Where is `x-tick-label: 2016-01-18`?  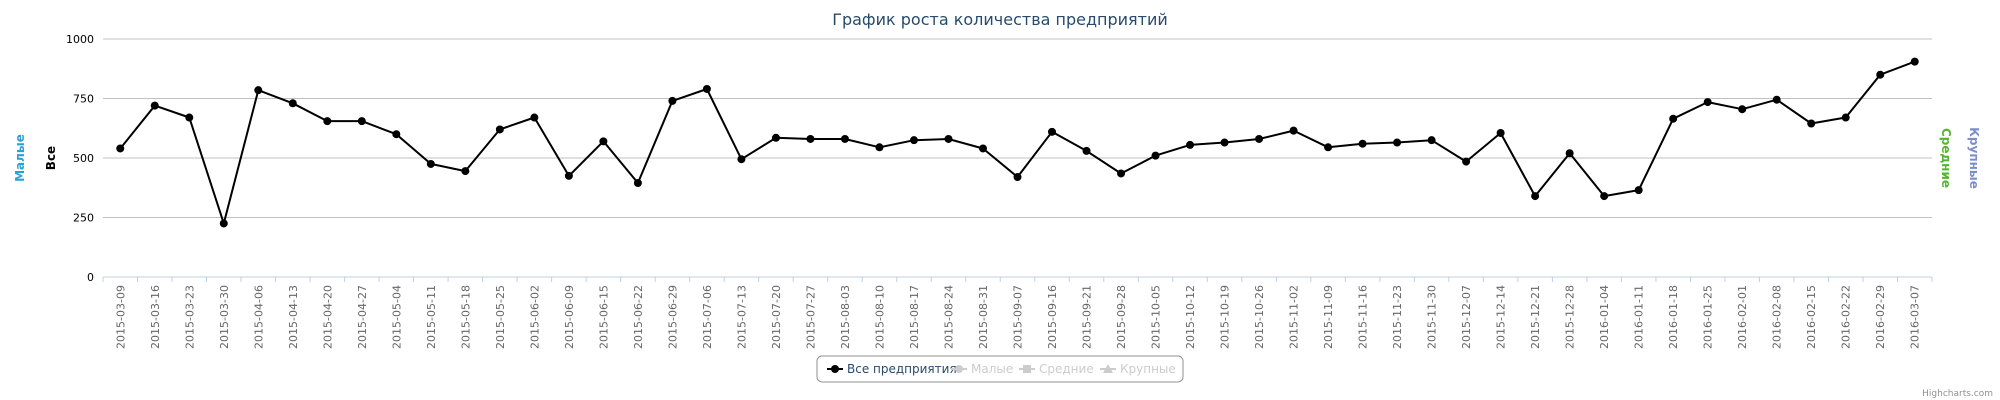
x-tick-label: 2016-01-18 is located at coordinates (1673, 317).